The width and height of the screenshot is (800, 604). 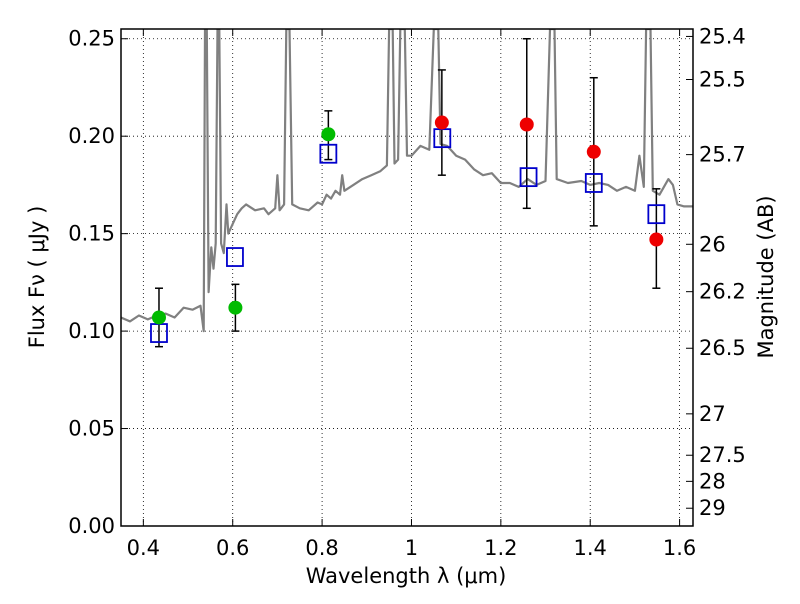 I want to click on y-tick-label: 0.10, so click(x=91, y=331).